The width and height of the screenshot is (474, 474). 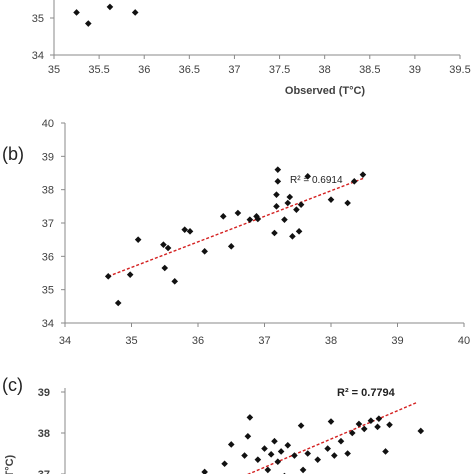 I want to click on panel-label: (b), so click(x=13, y=154).